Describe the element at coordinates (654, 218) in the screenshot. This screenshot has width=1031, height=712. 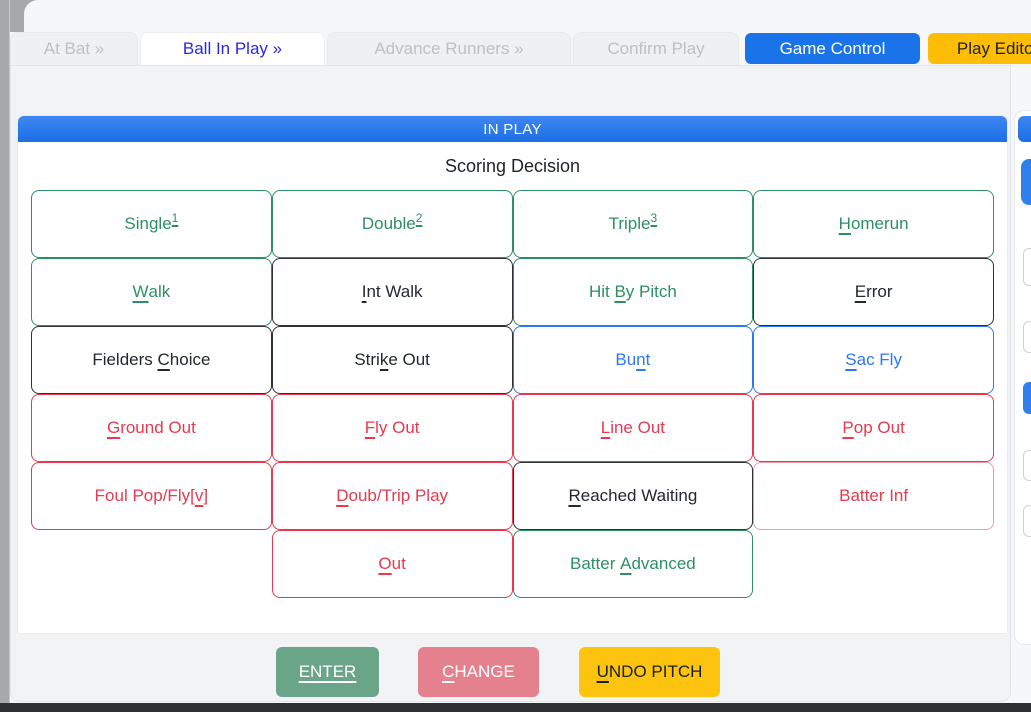
I see `play-button-triple3-sup: 3` at that location.